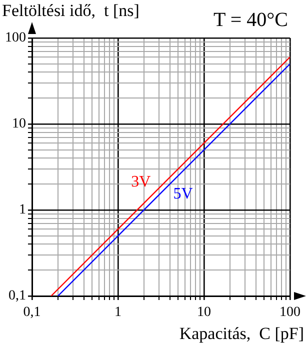  I want to click on y-tick-label: 10, so click(19, 124).